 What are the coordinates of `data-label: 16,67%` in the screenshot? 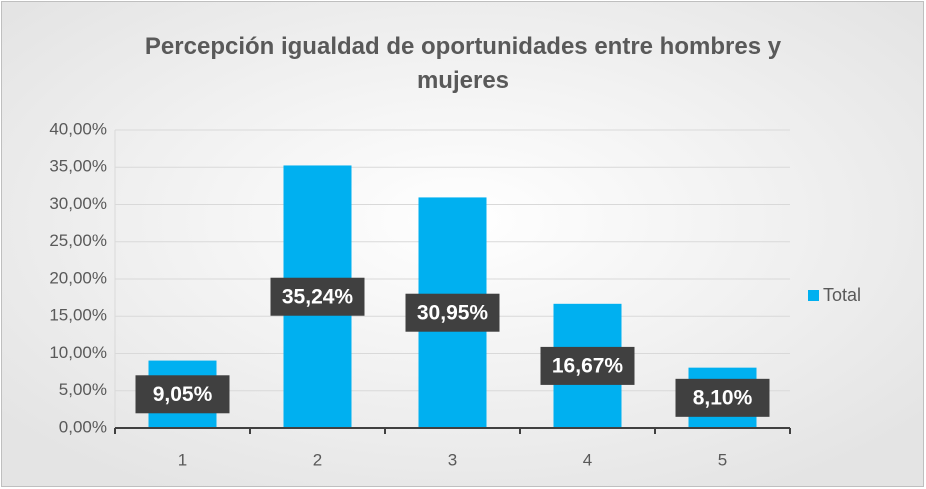 It's located at (588, 365).